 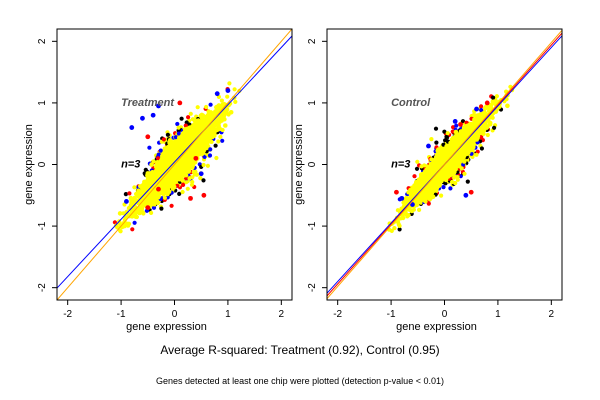 What do you see at coordinates (42, 41) in the screenshot?
I see `y-tick-label: 2` at bounding box center [42, 41].